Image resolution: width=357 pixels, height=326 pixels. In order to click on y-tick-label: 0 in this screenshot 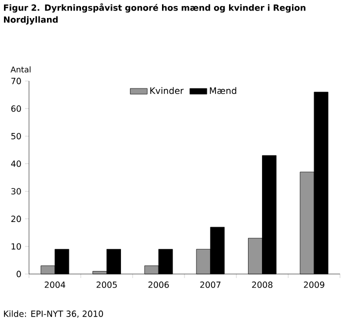, I will do `click(18, 274)`.